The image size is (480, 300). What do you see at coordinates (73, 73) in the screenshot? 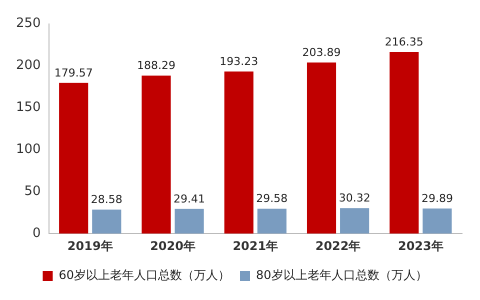
I see `data-label: 179.57` at bounding box center [73, 73].